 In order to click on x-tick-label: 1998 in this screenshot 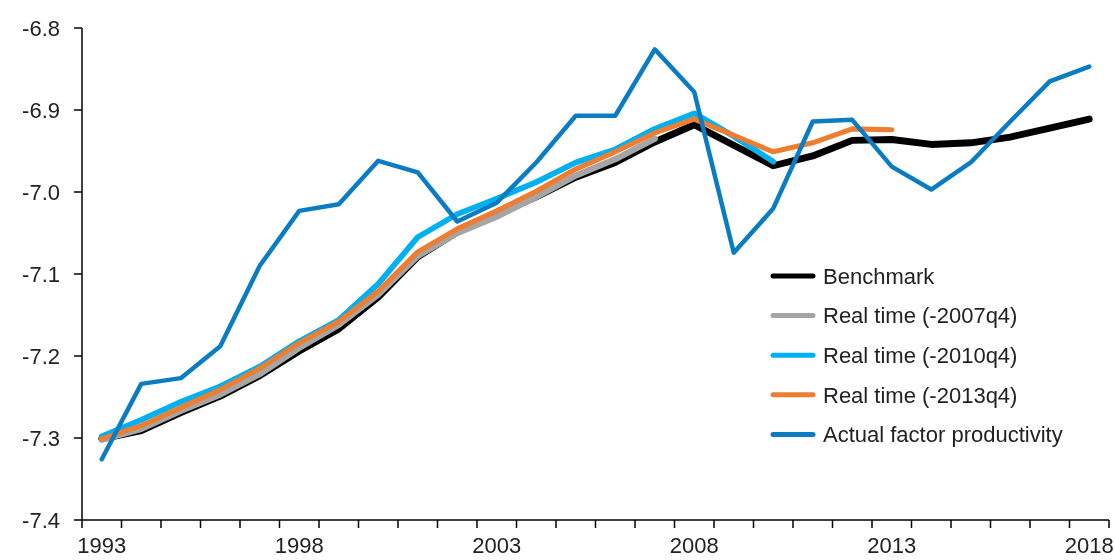, I will do `click(299, 545)`.